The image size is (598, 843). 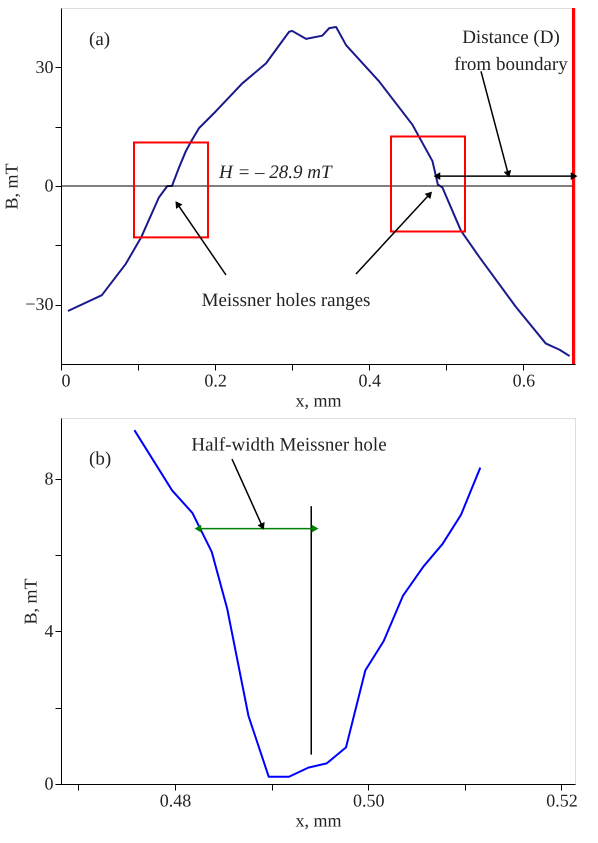 I want to click on x-tick-label: 0.50, so click(x=368, y=800).